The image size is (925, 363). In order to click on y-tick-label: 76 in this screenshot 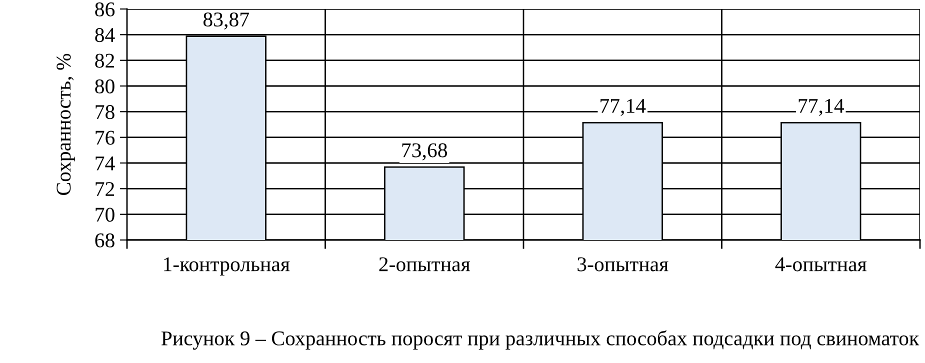, I will do `click(105, 137)`.